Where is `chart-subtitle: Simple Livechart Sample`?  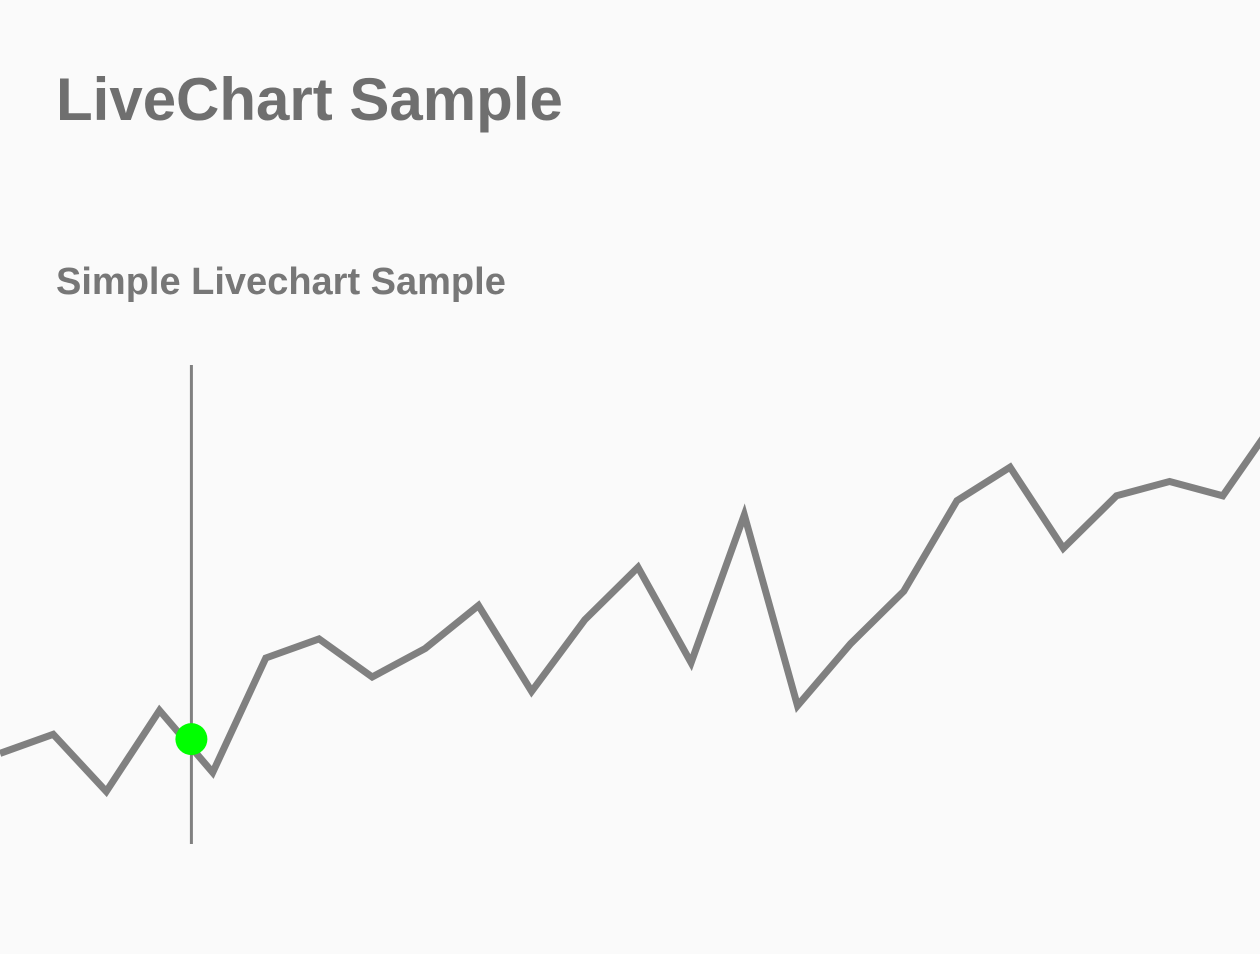
chart-subtitle: Simple Livechart Sample is located at coordinates (281, 282).